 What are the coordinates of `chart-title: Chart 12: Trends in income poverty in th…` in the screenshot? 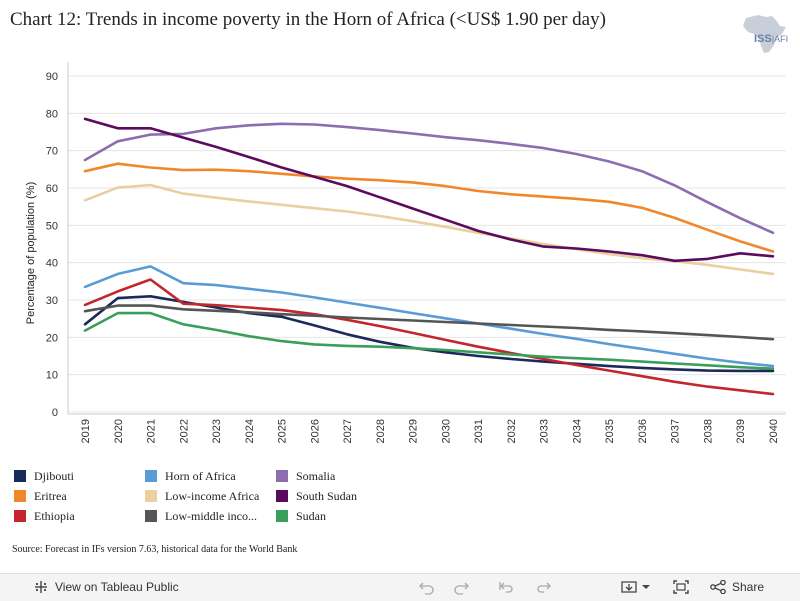 It's located at (308, 19).